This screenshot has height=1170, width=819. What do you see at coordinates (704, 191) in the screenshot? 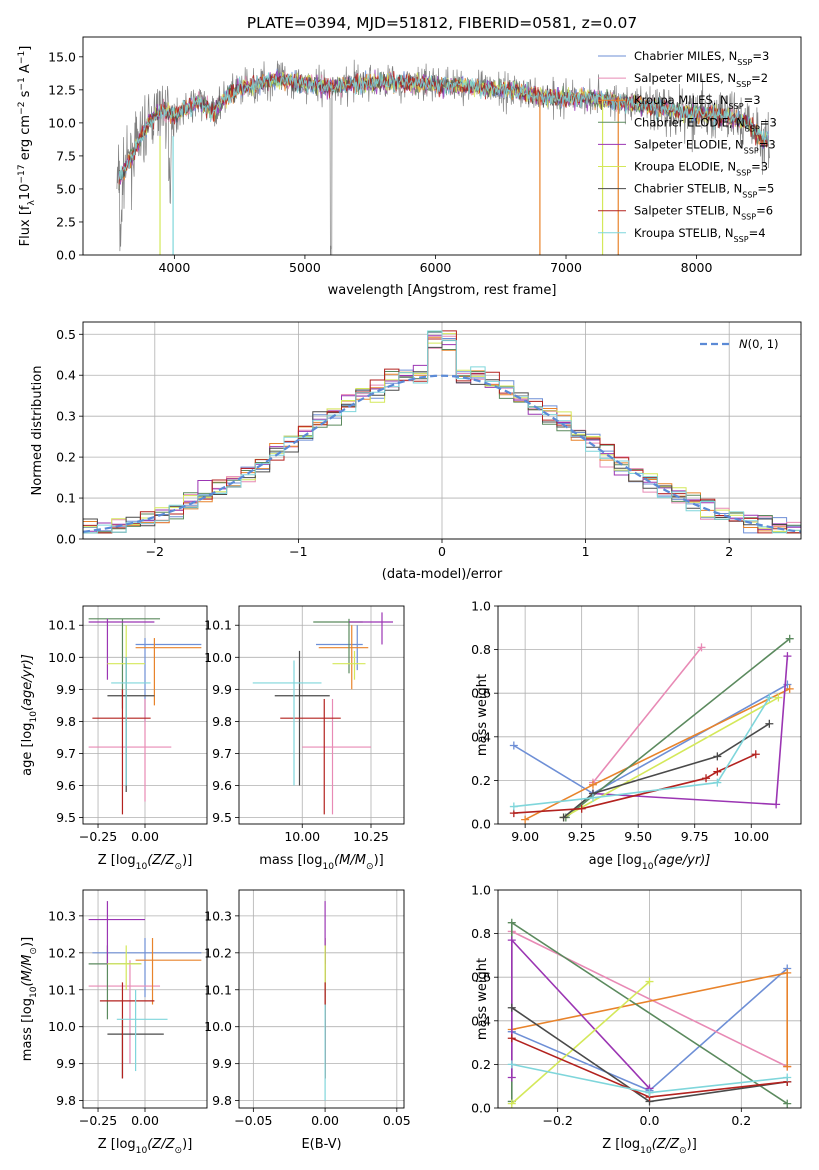
I see `legend-label: Chabrier STELIB, NSSP=5` at bounding box center [704, 191].